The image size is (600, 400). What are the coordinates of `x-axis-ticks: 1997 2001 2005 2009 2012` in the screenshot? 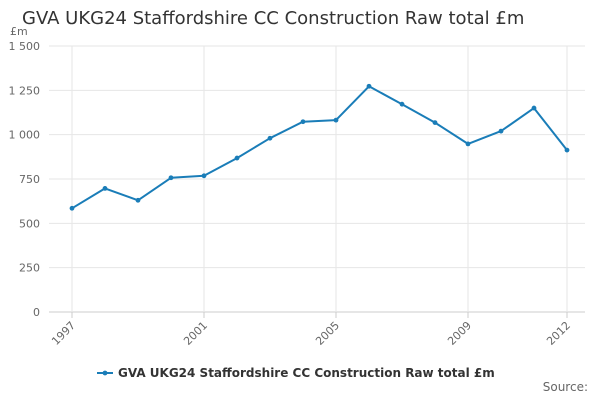 It's located at (311, 330).